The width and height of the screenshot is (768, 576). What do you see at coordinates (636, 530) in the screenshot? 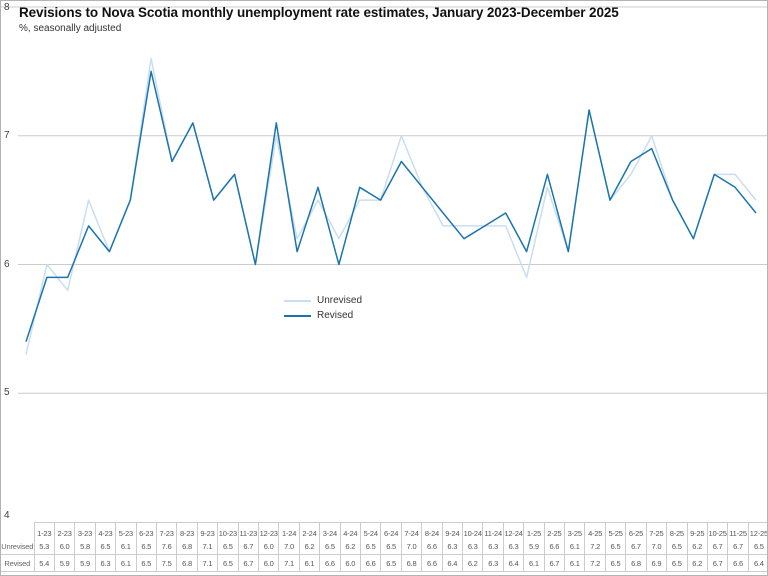
I see `month-header: 6-25` at bounding box center [636, 530].